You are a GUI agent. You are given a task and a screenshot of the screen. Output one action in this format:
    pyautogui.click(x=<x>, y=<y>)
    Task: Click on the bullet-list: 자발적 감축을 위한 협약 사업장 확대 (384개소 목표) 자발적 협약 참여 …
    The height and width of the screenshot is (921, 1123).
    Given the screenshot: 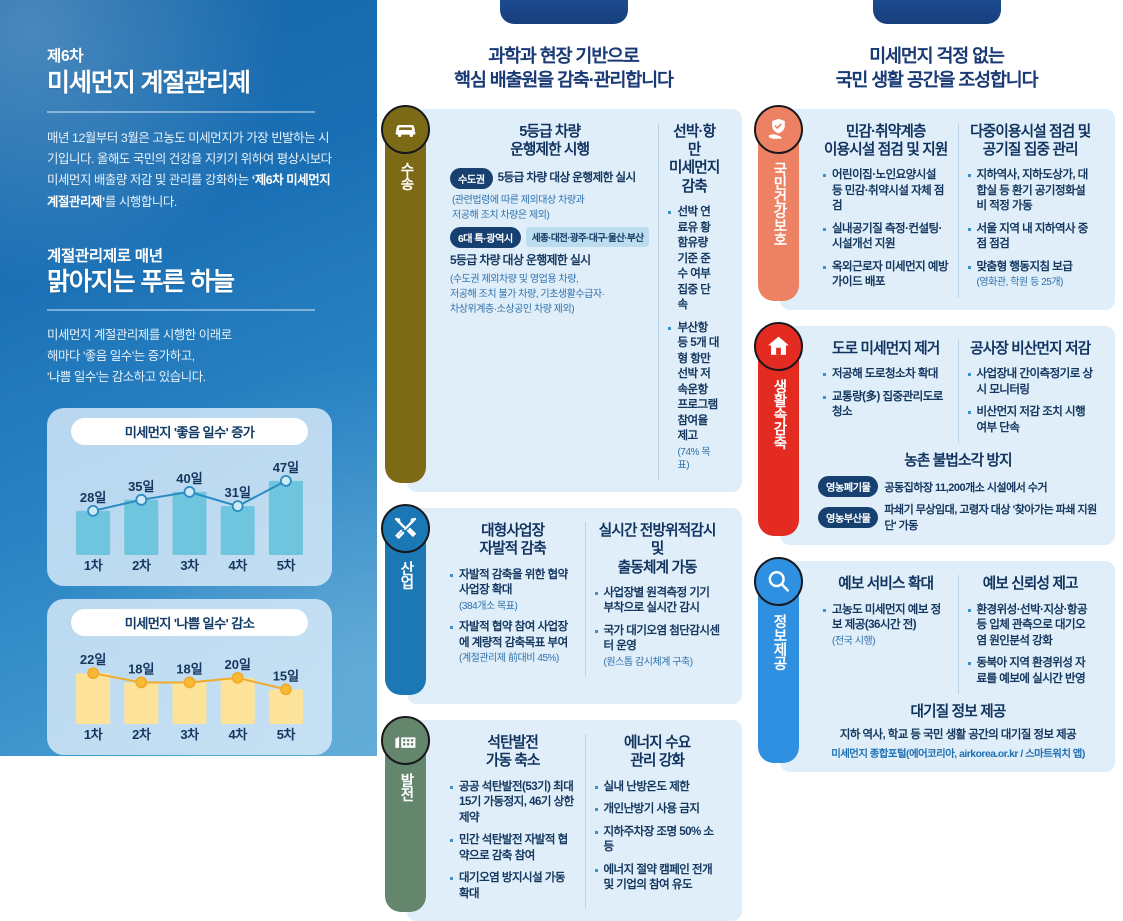 What is the action you would take?
    pyautogui.click(x=513, y=617)
    